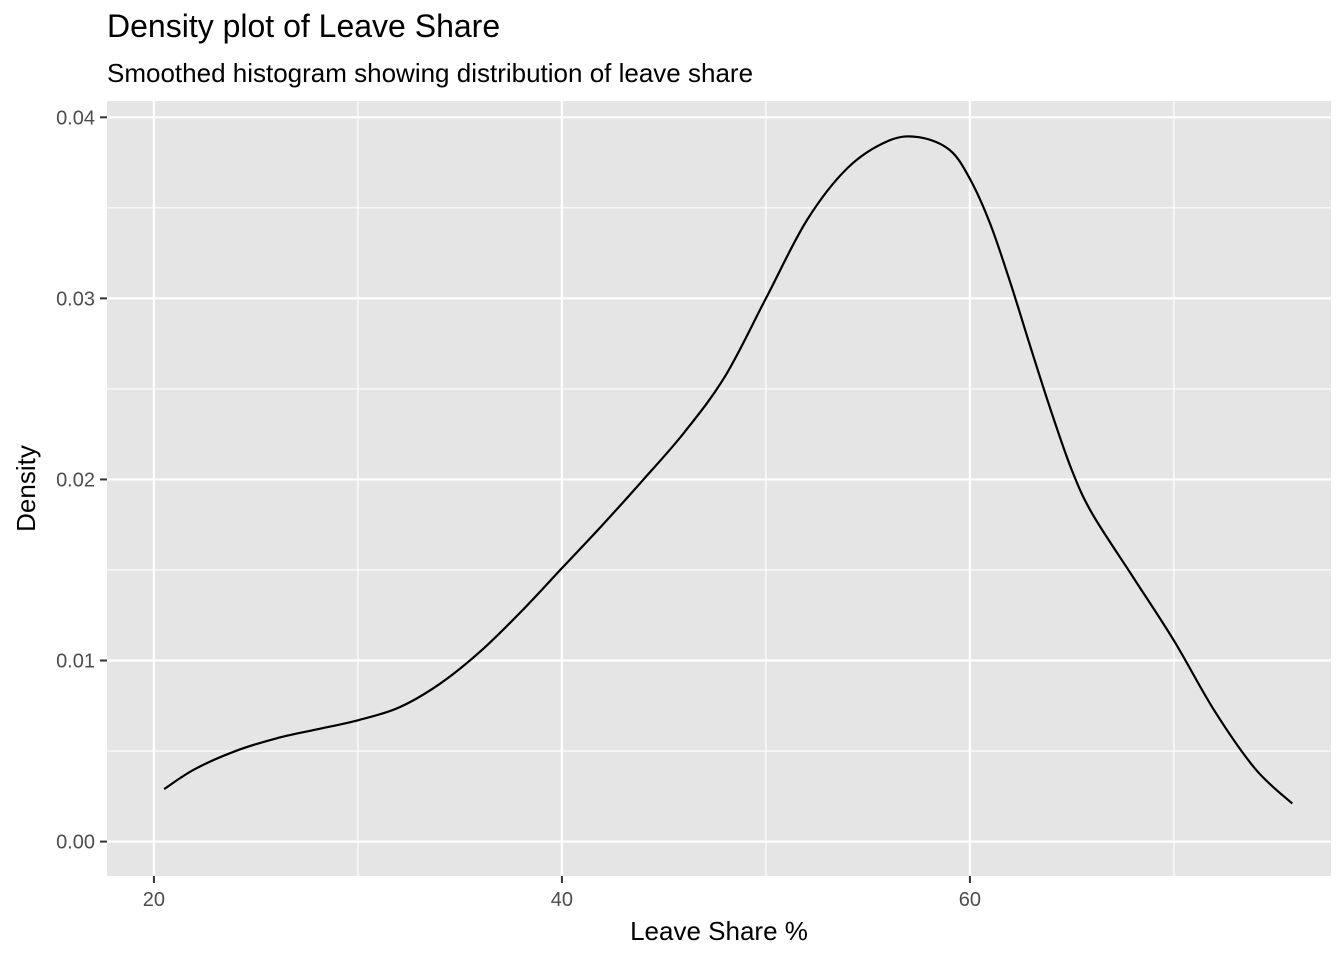 The image size is (1344, 960). What do you see at coordinates (75, 299) in the screenshot?
I see `y-tick-label: 0.03` at bounding box center [75, 299].